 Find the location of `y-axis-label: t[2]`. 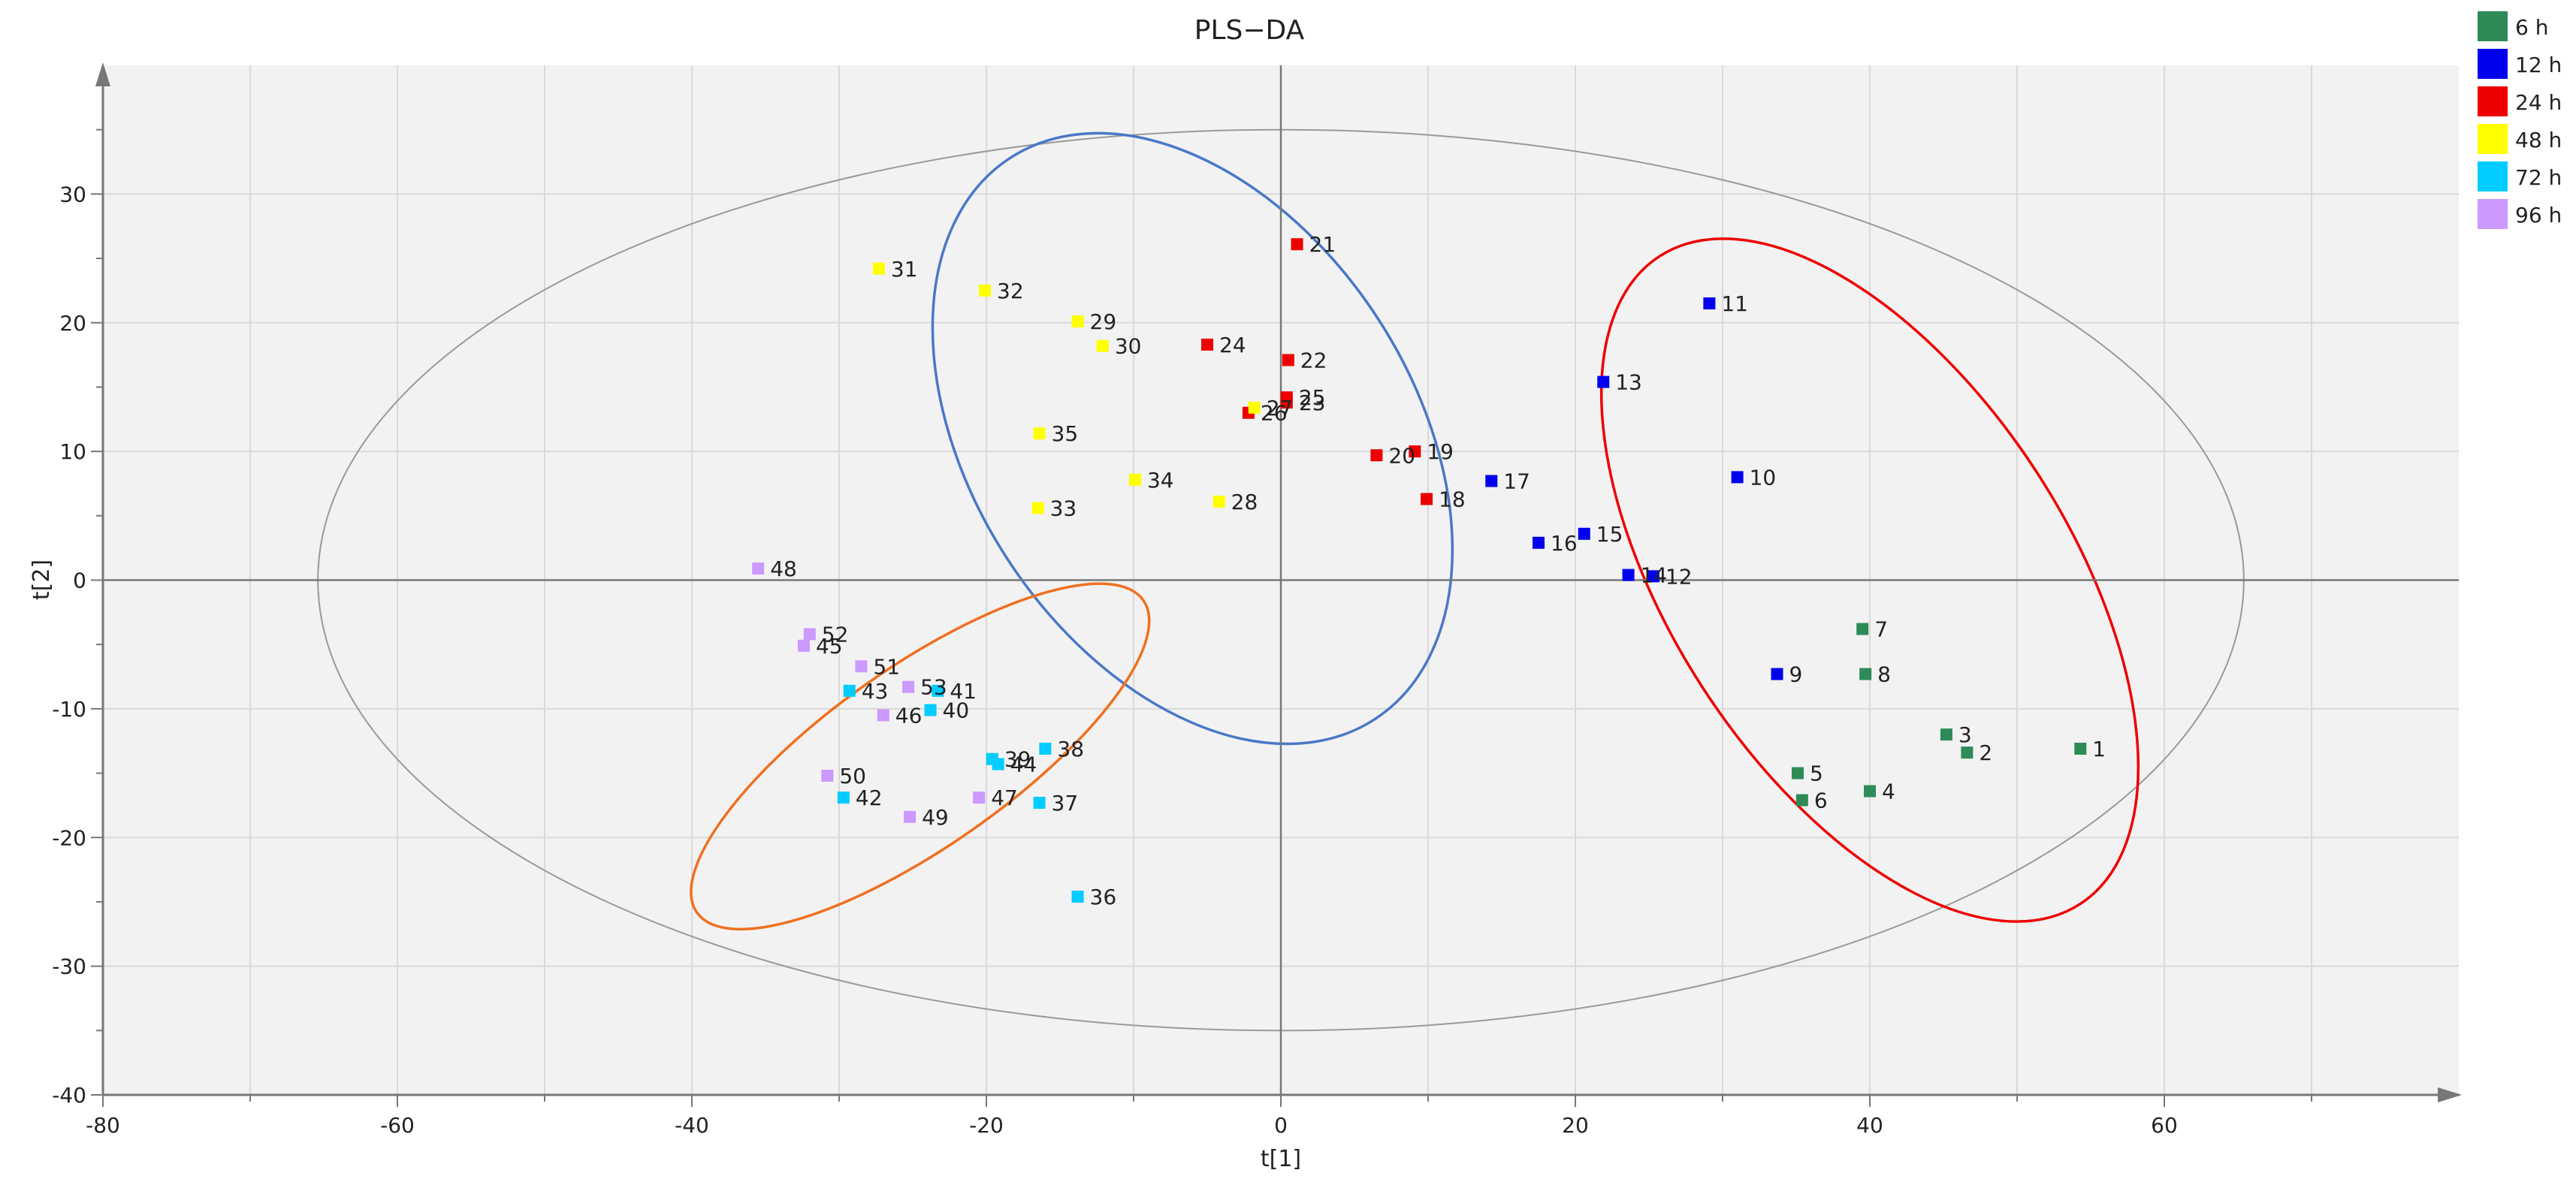

y-axis-label: t[2] is located at coordinates (42, 579).